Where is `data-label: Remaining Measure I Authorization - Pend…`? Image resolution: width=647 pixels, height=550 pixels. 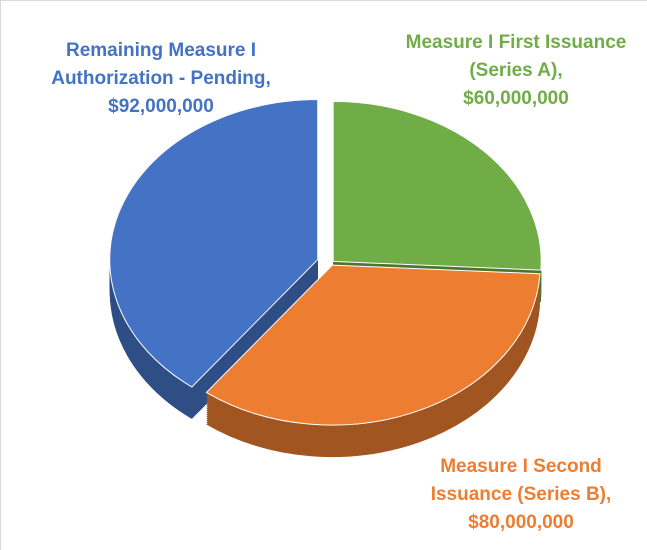 data-label: Remaining Measure I Authorization - Pend… is located at coordinates (161, 79).